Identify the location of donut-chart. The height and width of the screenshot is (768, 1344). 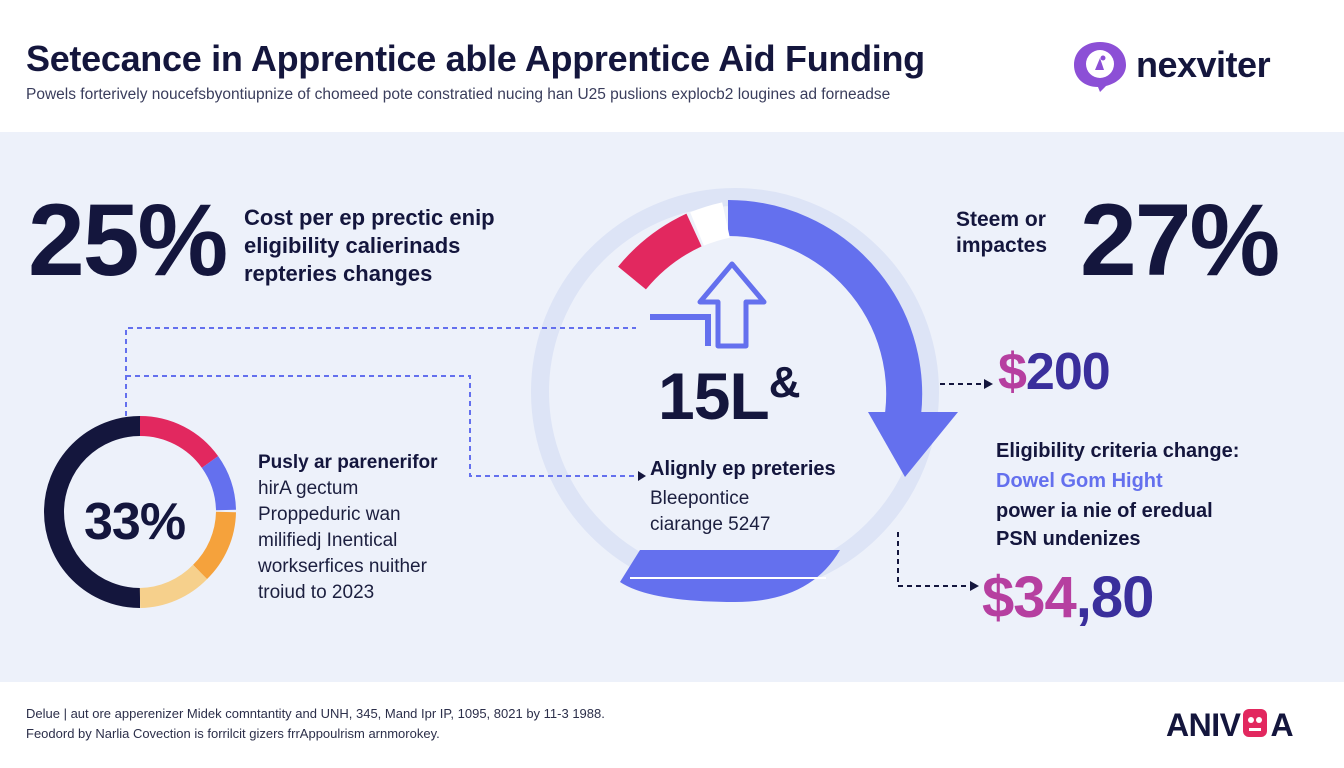
(140, 512).